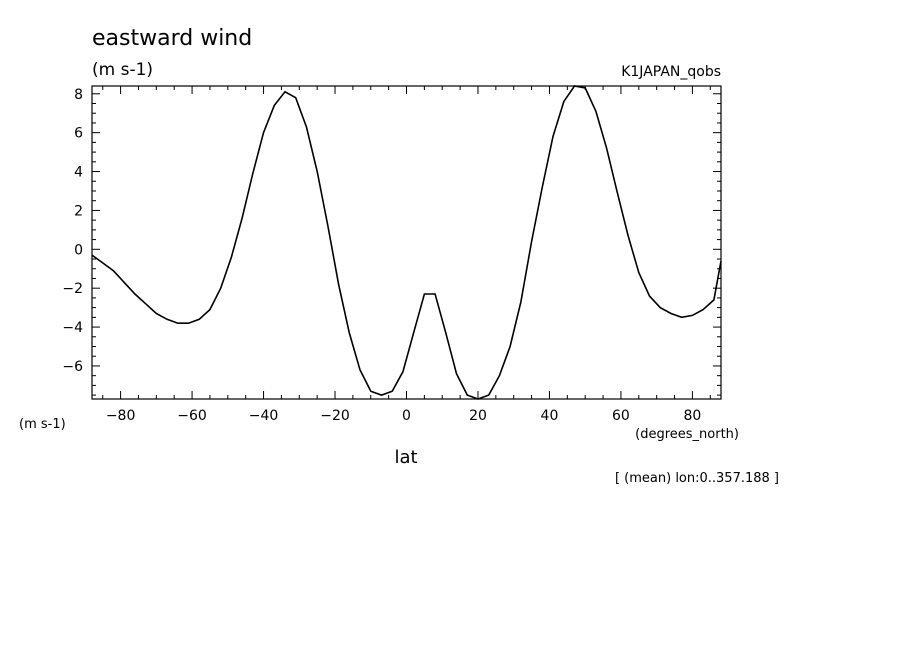  What do you see at coordinates (406, 416) in the screenshot?
I see `x-tick-label: 0` at bounding box center [406, 416].